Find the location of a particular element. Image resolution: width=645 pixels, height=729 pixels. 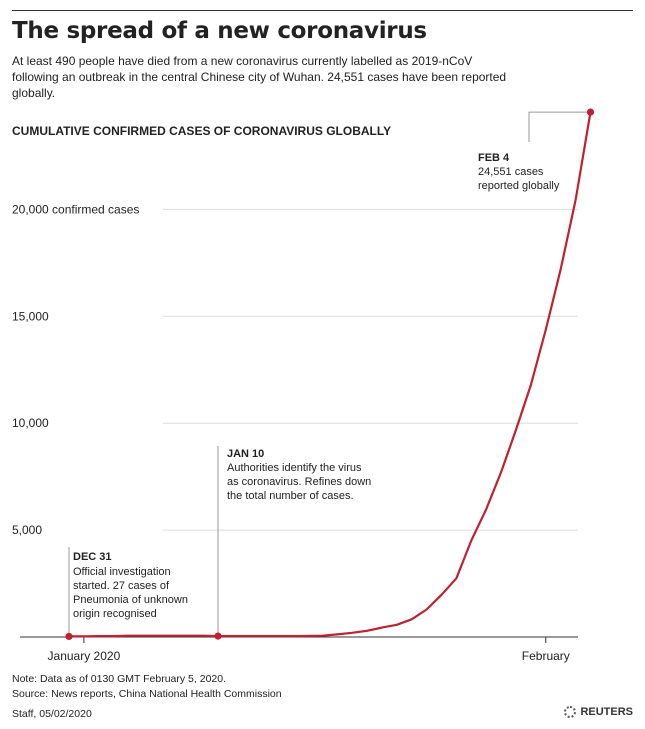

annotation-text: Authorities identify the virus is located at coordinates (294, 468).